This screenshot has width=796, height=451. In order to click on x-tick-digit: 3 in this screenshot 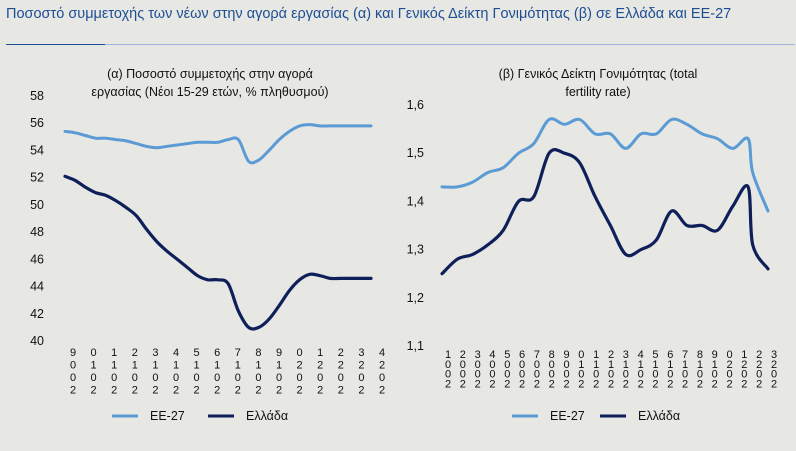, I will do `click(361, 353)`.